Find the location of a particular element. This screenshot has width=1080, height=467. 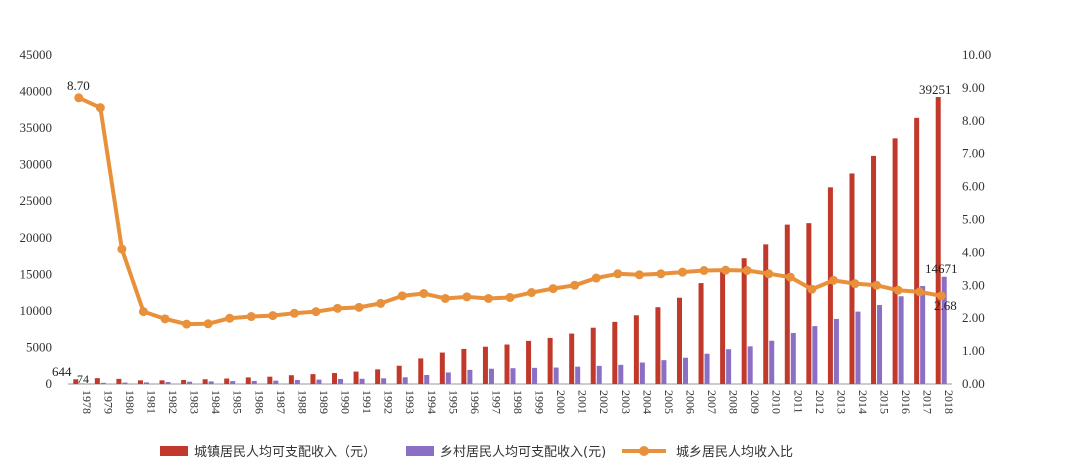

x-tick-label: 1986 is located at coordinates (259, 402).